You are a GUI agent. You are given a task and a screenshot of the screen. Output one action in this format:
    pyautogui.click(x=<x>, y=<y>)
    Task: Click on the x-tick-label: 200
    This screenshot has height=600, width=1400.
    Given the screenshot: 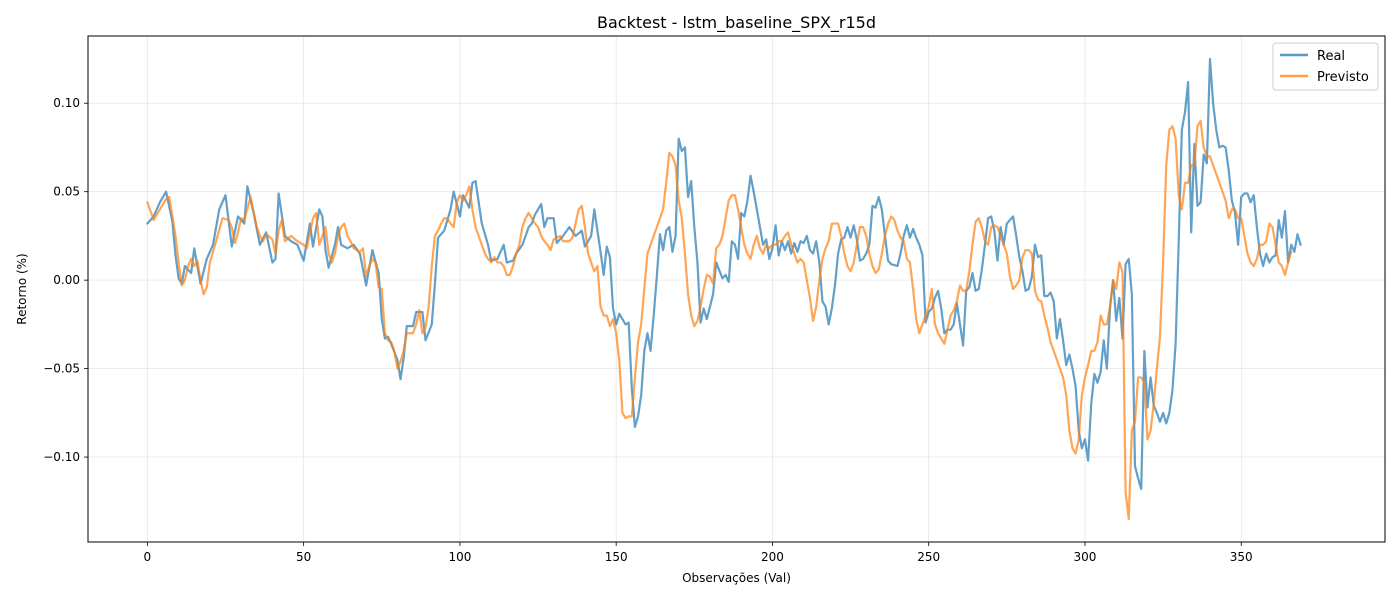 What is the action you would take?
    pyautogui.click(x=772, y=557)
    